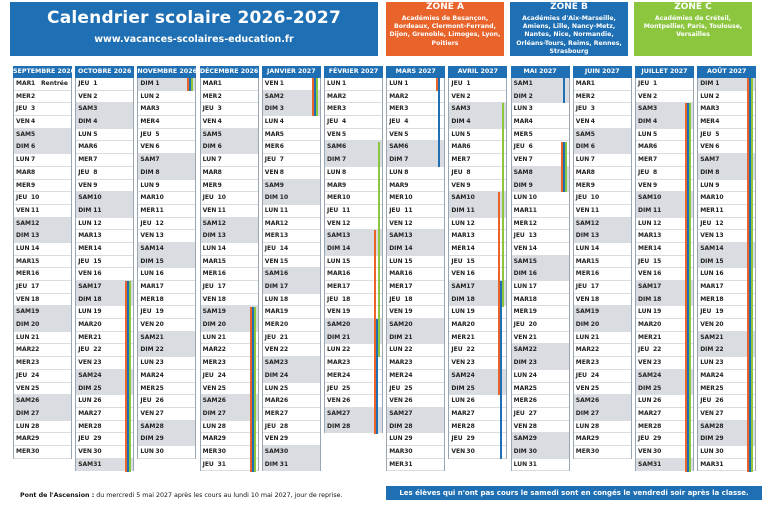  Describe the element at coordinates (194, 39) in the screenshot. I see `website-link: www.vacances-scolaires-education.fr` at that location.